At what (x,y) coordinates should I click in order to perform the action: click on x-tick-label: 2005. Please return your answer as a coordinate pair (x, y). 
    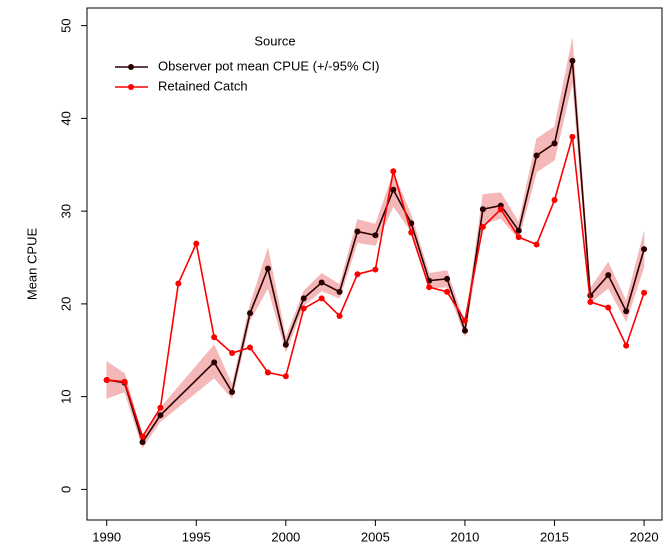
    Looking at the image, I should click on (375, 536).